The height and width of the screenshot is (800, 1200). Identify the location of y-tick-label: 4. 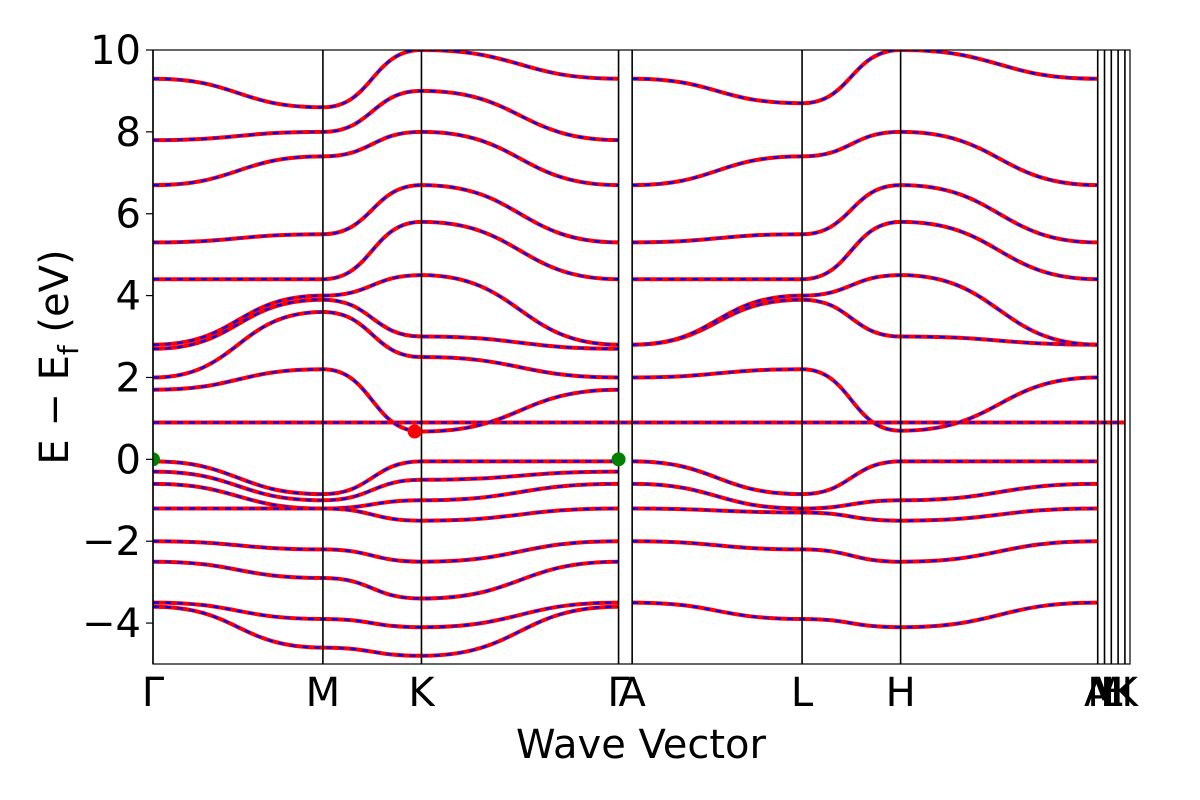
(128, 297).